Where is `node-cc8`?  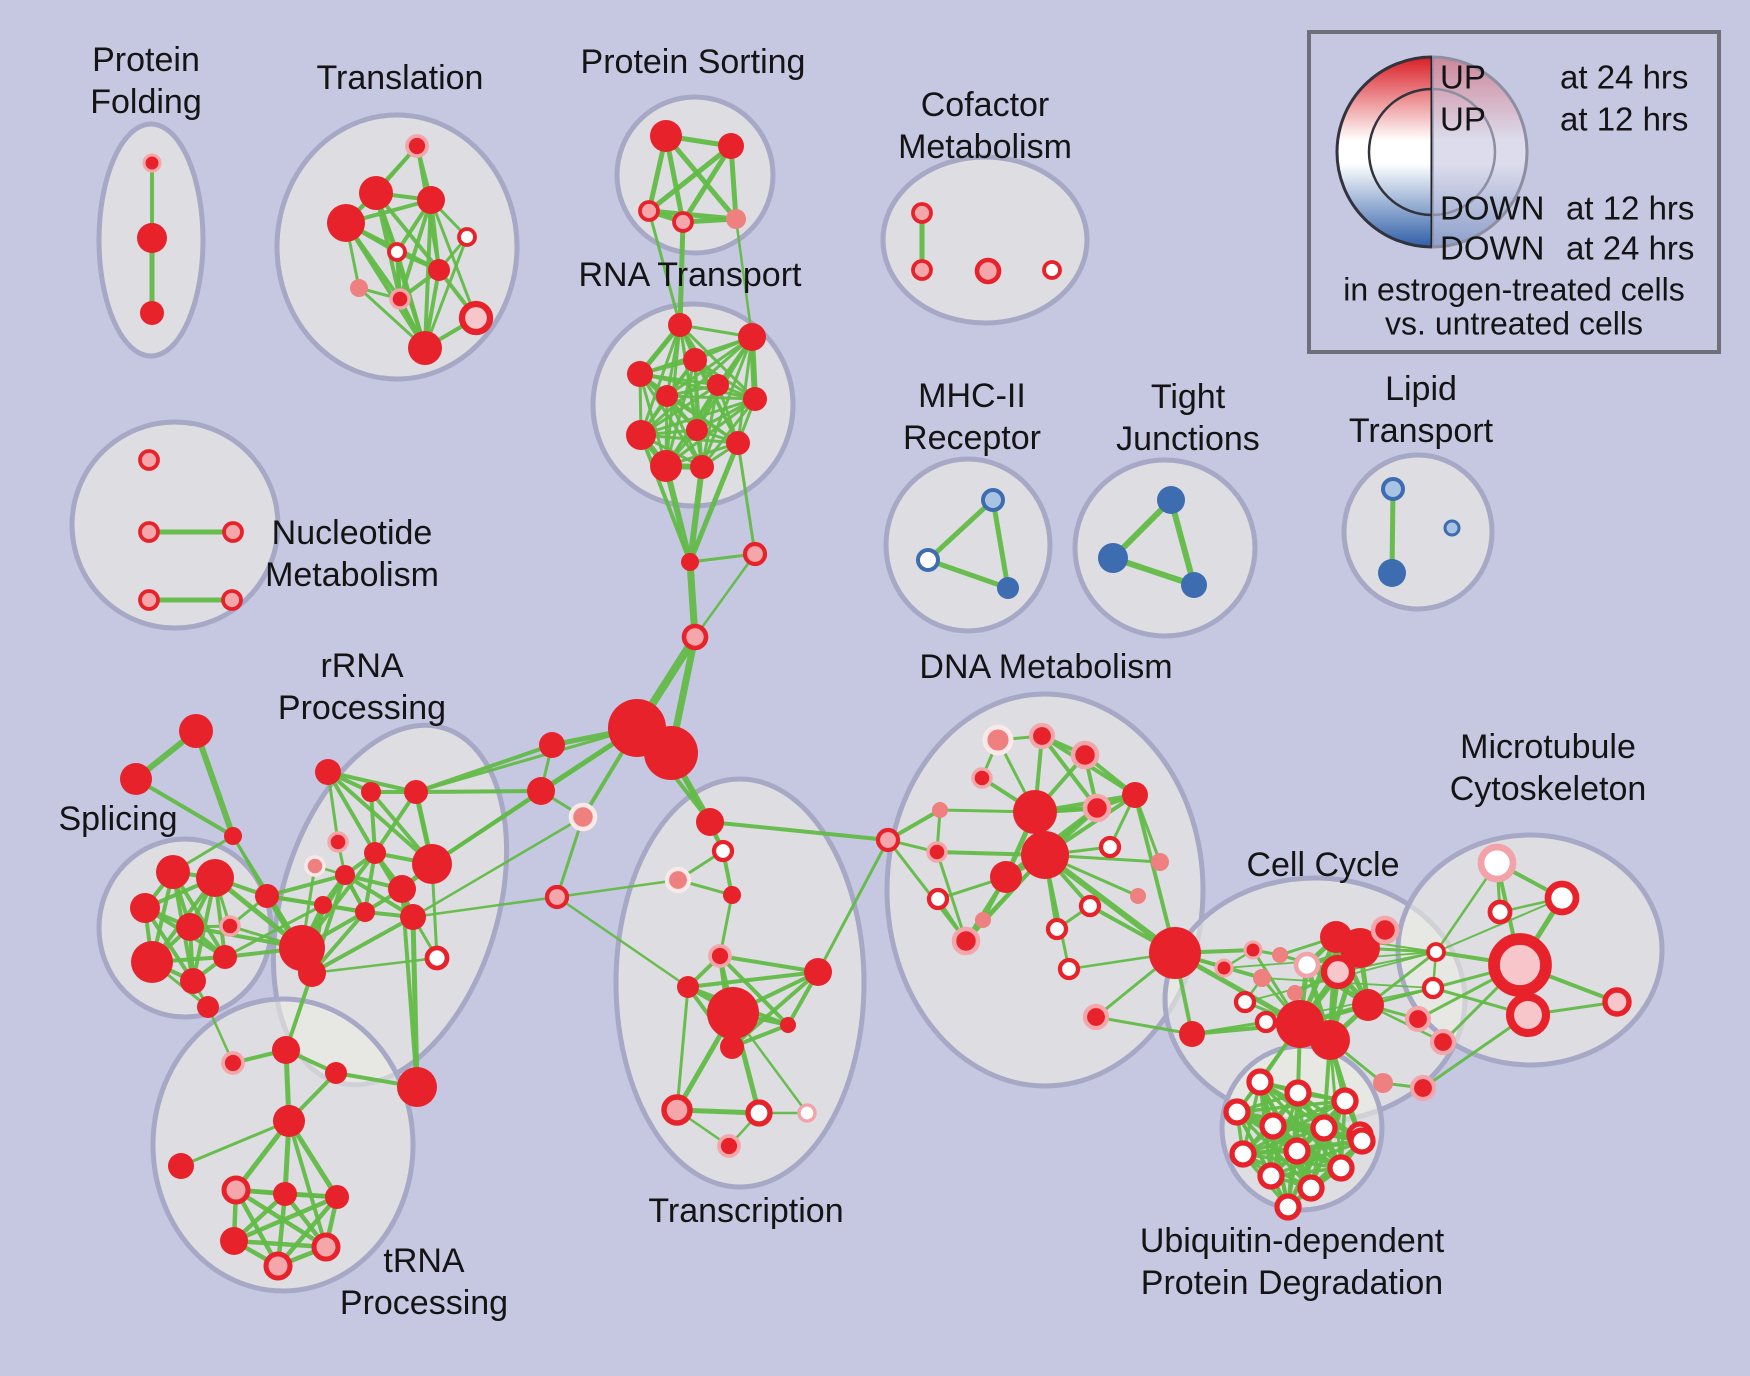 node-cc8 is located at coordinates (1368, 1005).